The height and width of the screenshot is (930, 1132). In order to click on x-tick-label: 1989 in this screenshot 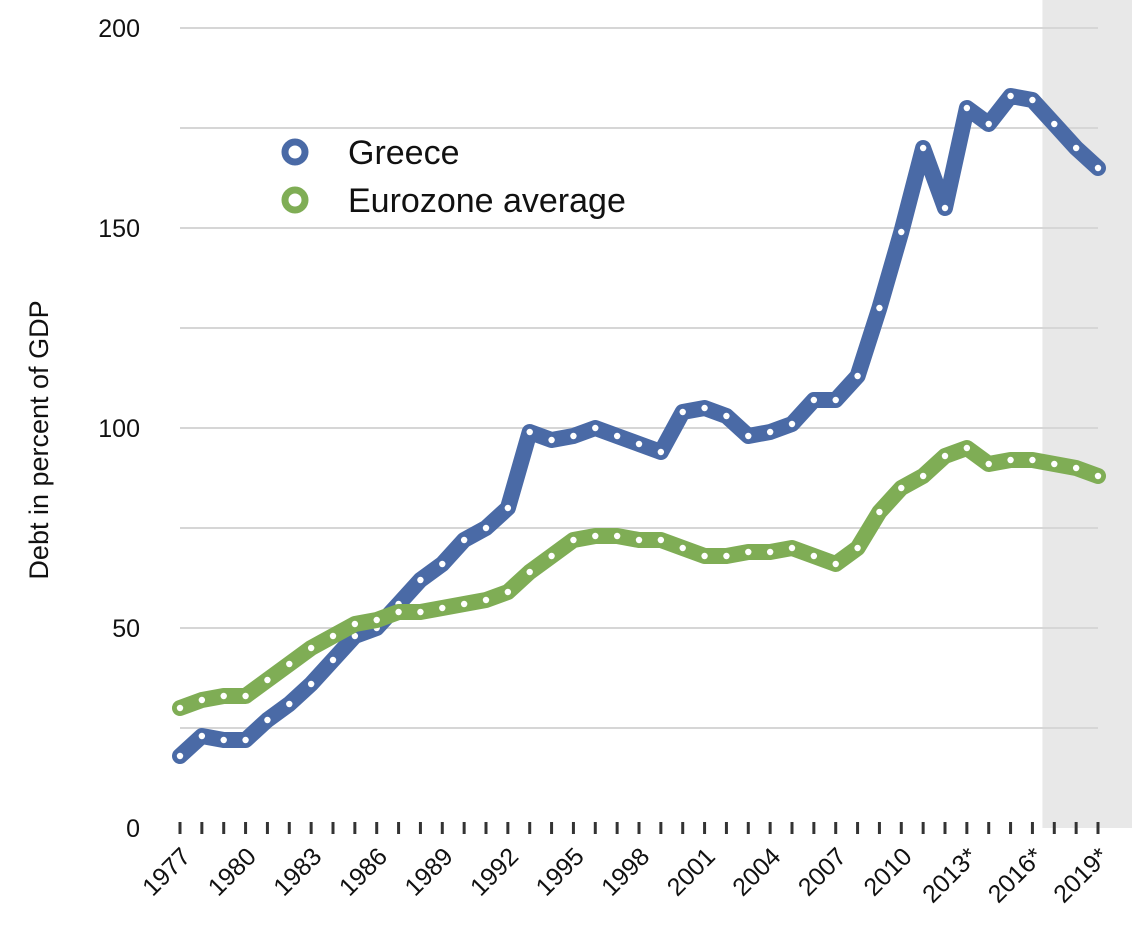, I will do `click(428, 871)`.